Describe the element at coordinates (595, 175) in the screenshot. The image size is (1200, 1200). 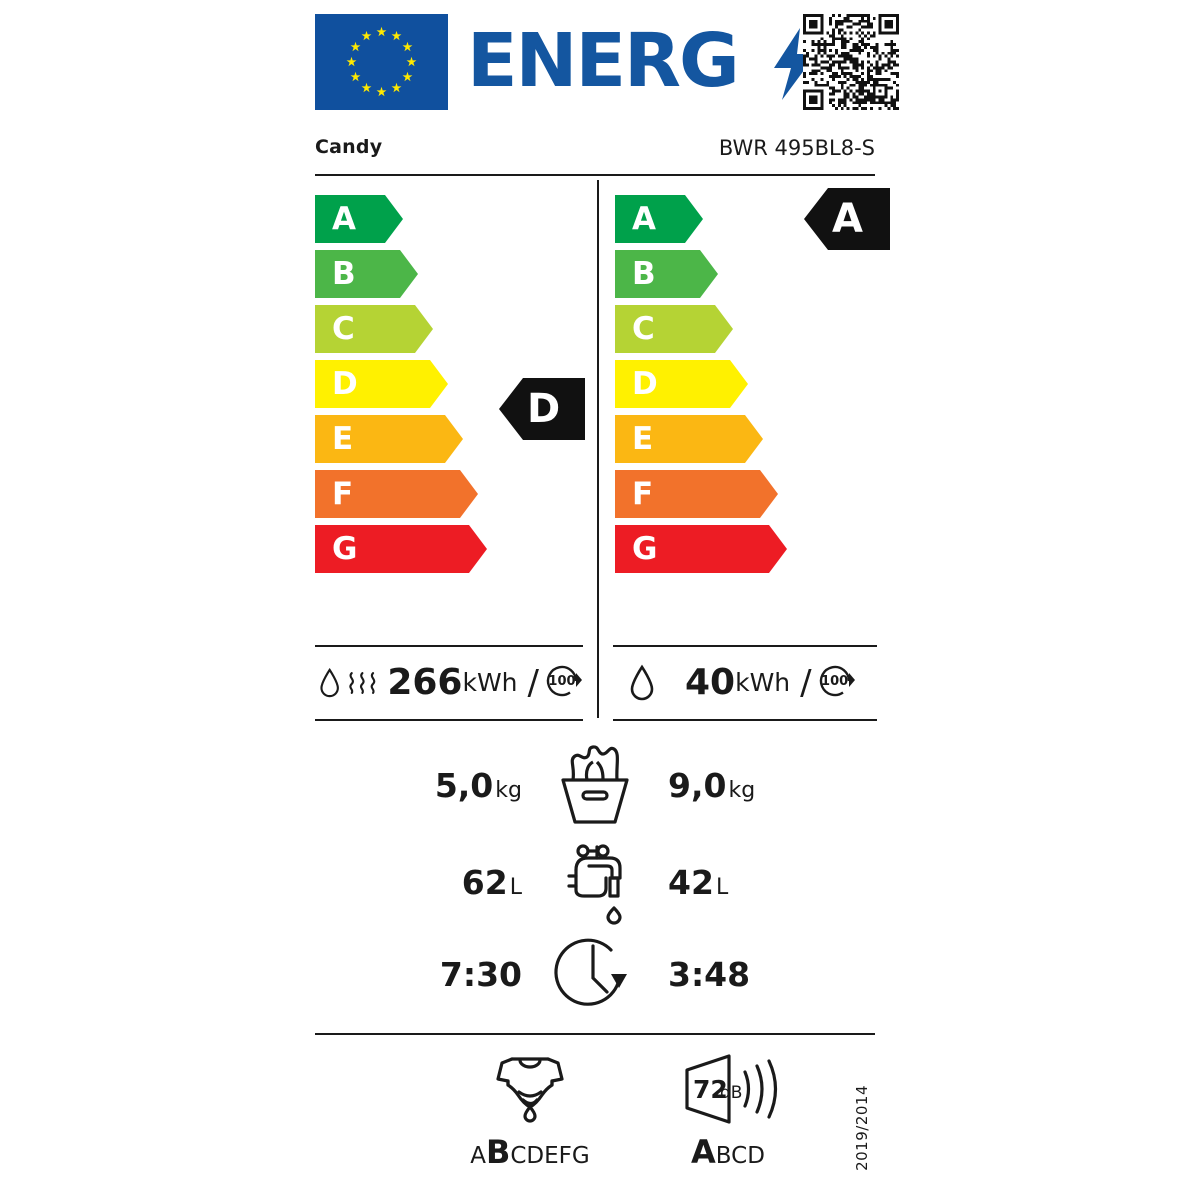
I see `header-divider` at that location.